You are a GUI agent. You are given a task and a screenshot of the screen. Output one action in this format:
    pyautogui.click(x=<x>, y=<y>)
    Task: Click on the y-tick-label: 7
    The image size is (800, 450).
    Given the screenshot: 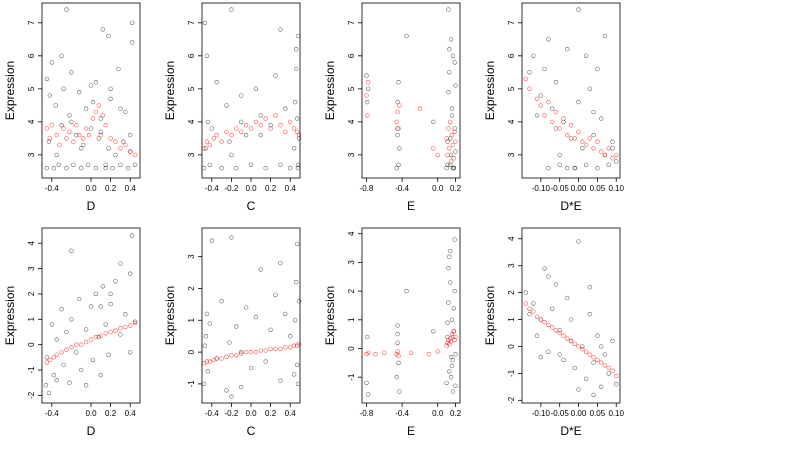 What is the action you would take?
    pyautogui.click(x=511, y=22)
    